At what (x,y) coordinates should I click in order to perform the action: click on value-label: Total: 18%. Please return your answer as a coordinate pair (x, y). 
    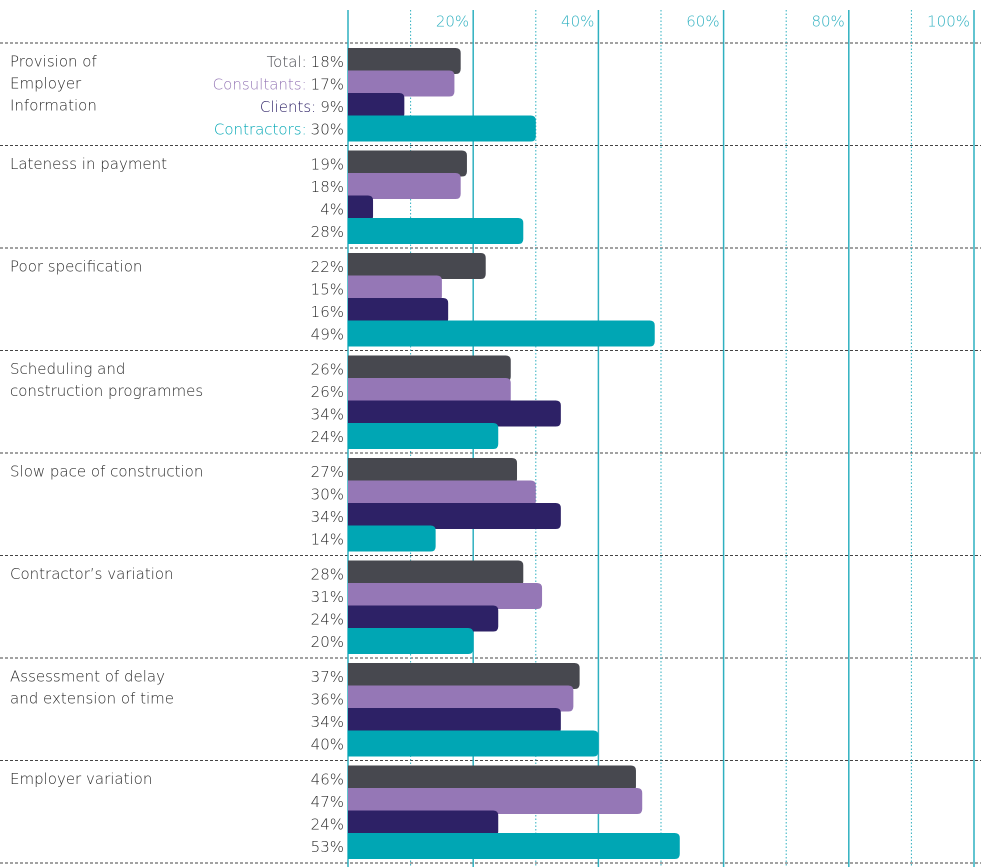
    Looking at the image, I should click on (305, 62).